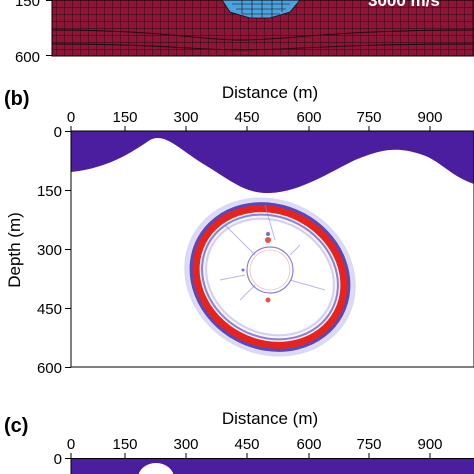 The image size is (474, 474). Describe the element at coordinates (27, 5) in the screenshot. I see `panel-a-ytick-150: 150` at that location.